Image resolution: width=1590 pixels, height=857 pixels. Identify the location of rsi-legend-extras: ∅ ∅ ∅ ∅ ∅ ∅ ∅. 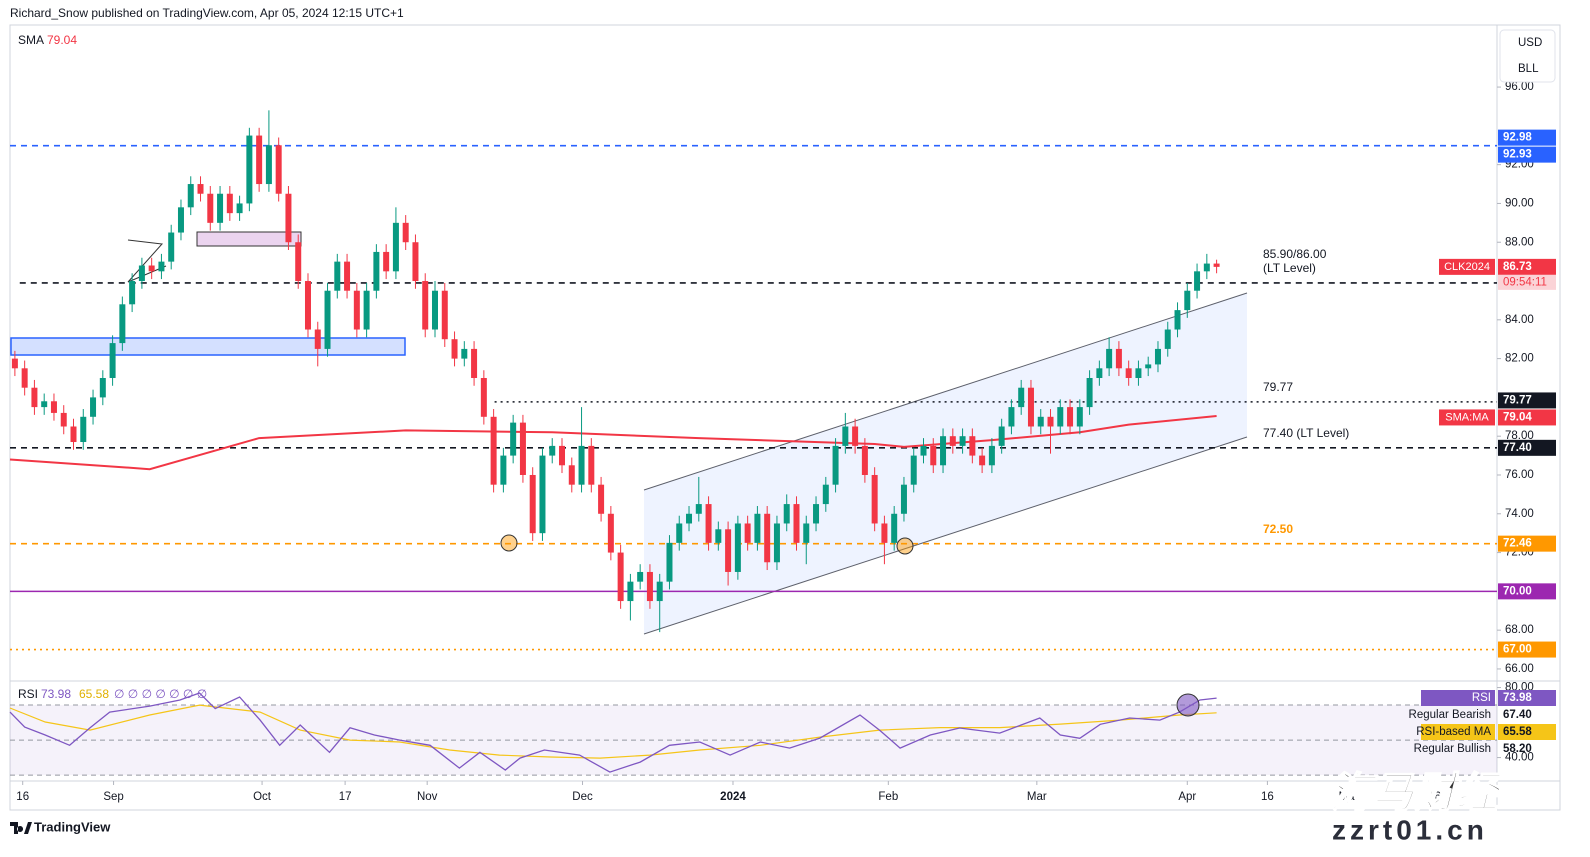
(160, 694).